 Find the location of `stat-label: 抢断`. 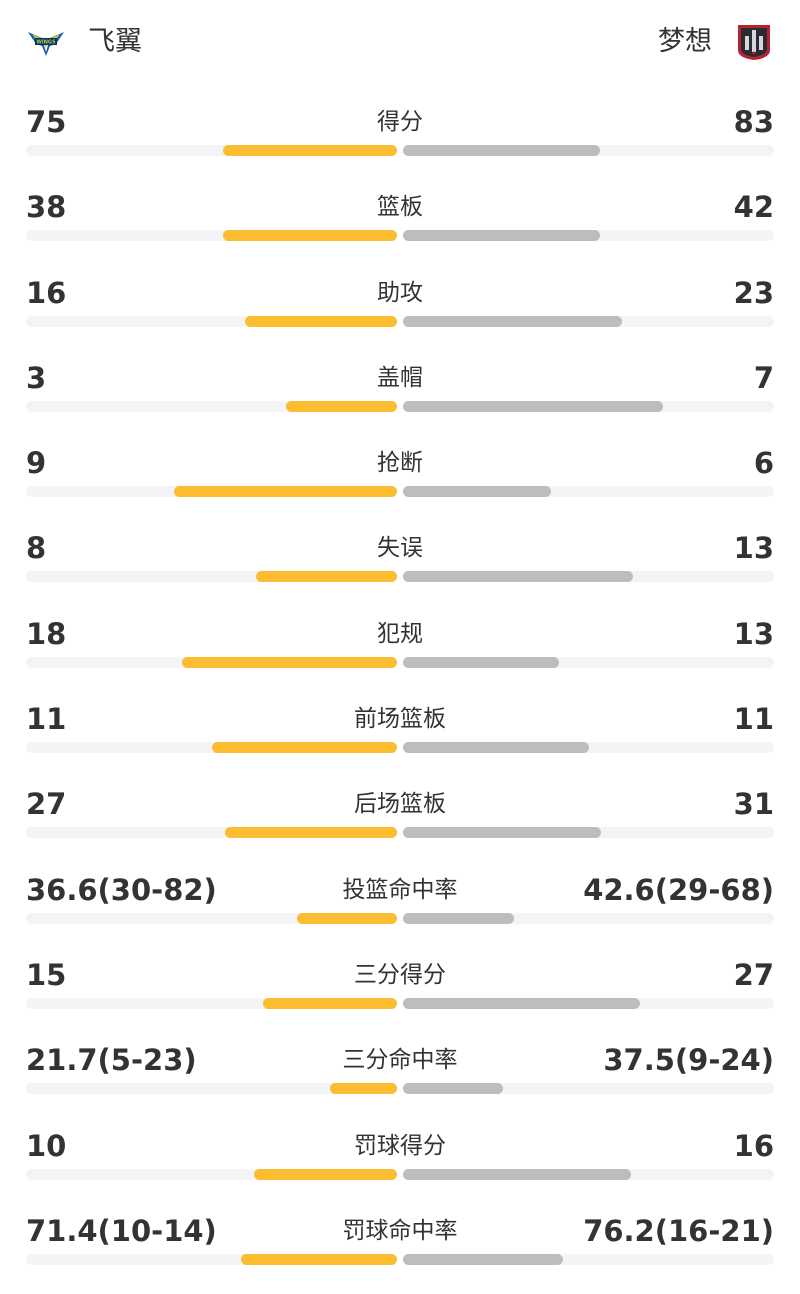

stat-label: 抢断 is located at coordinates (400, 463).